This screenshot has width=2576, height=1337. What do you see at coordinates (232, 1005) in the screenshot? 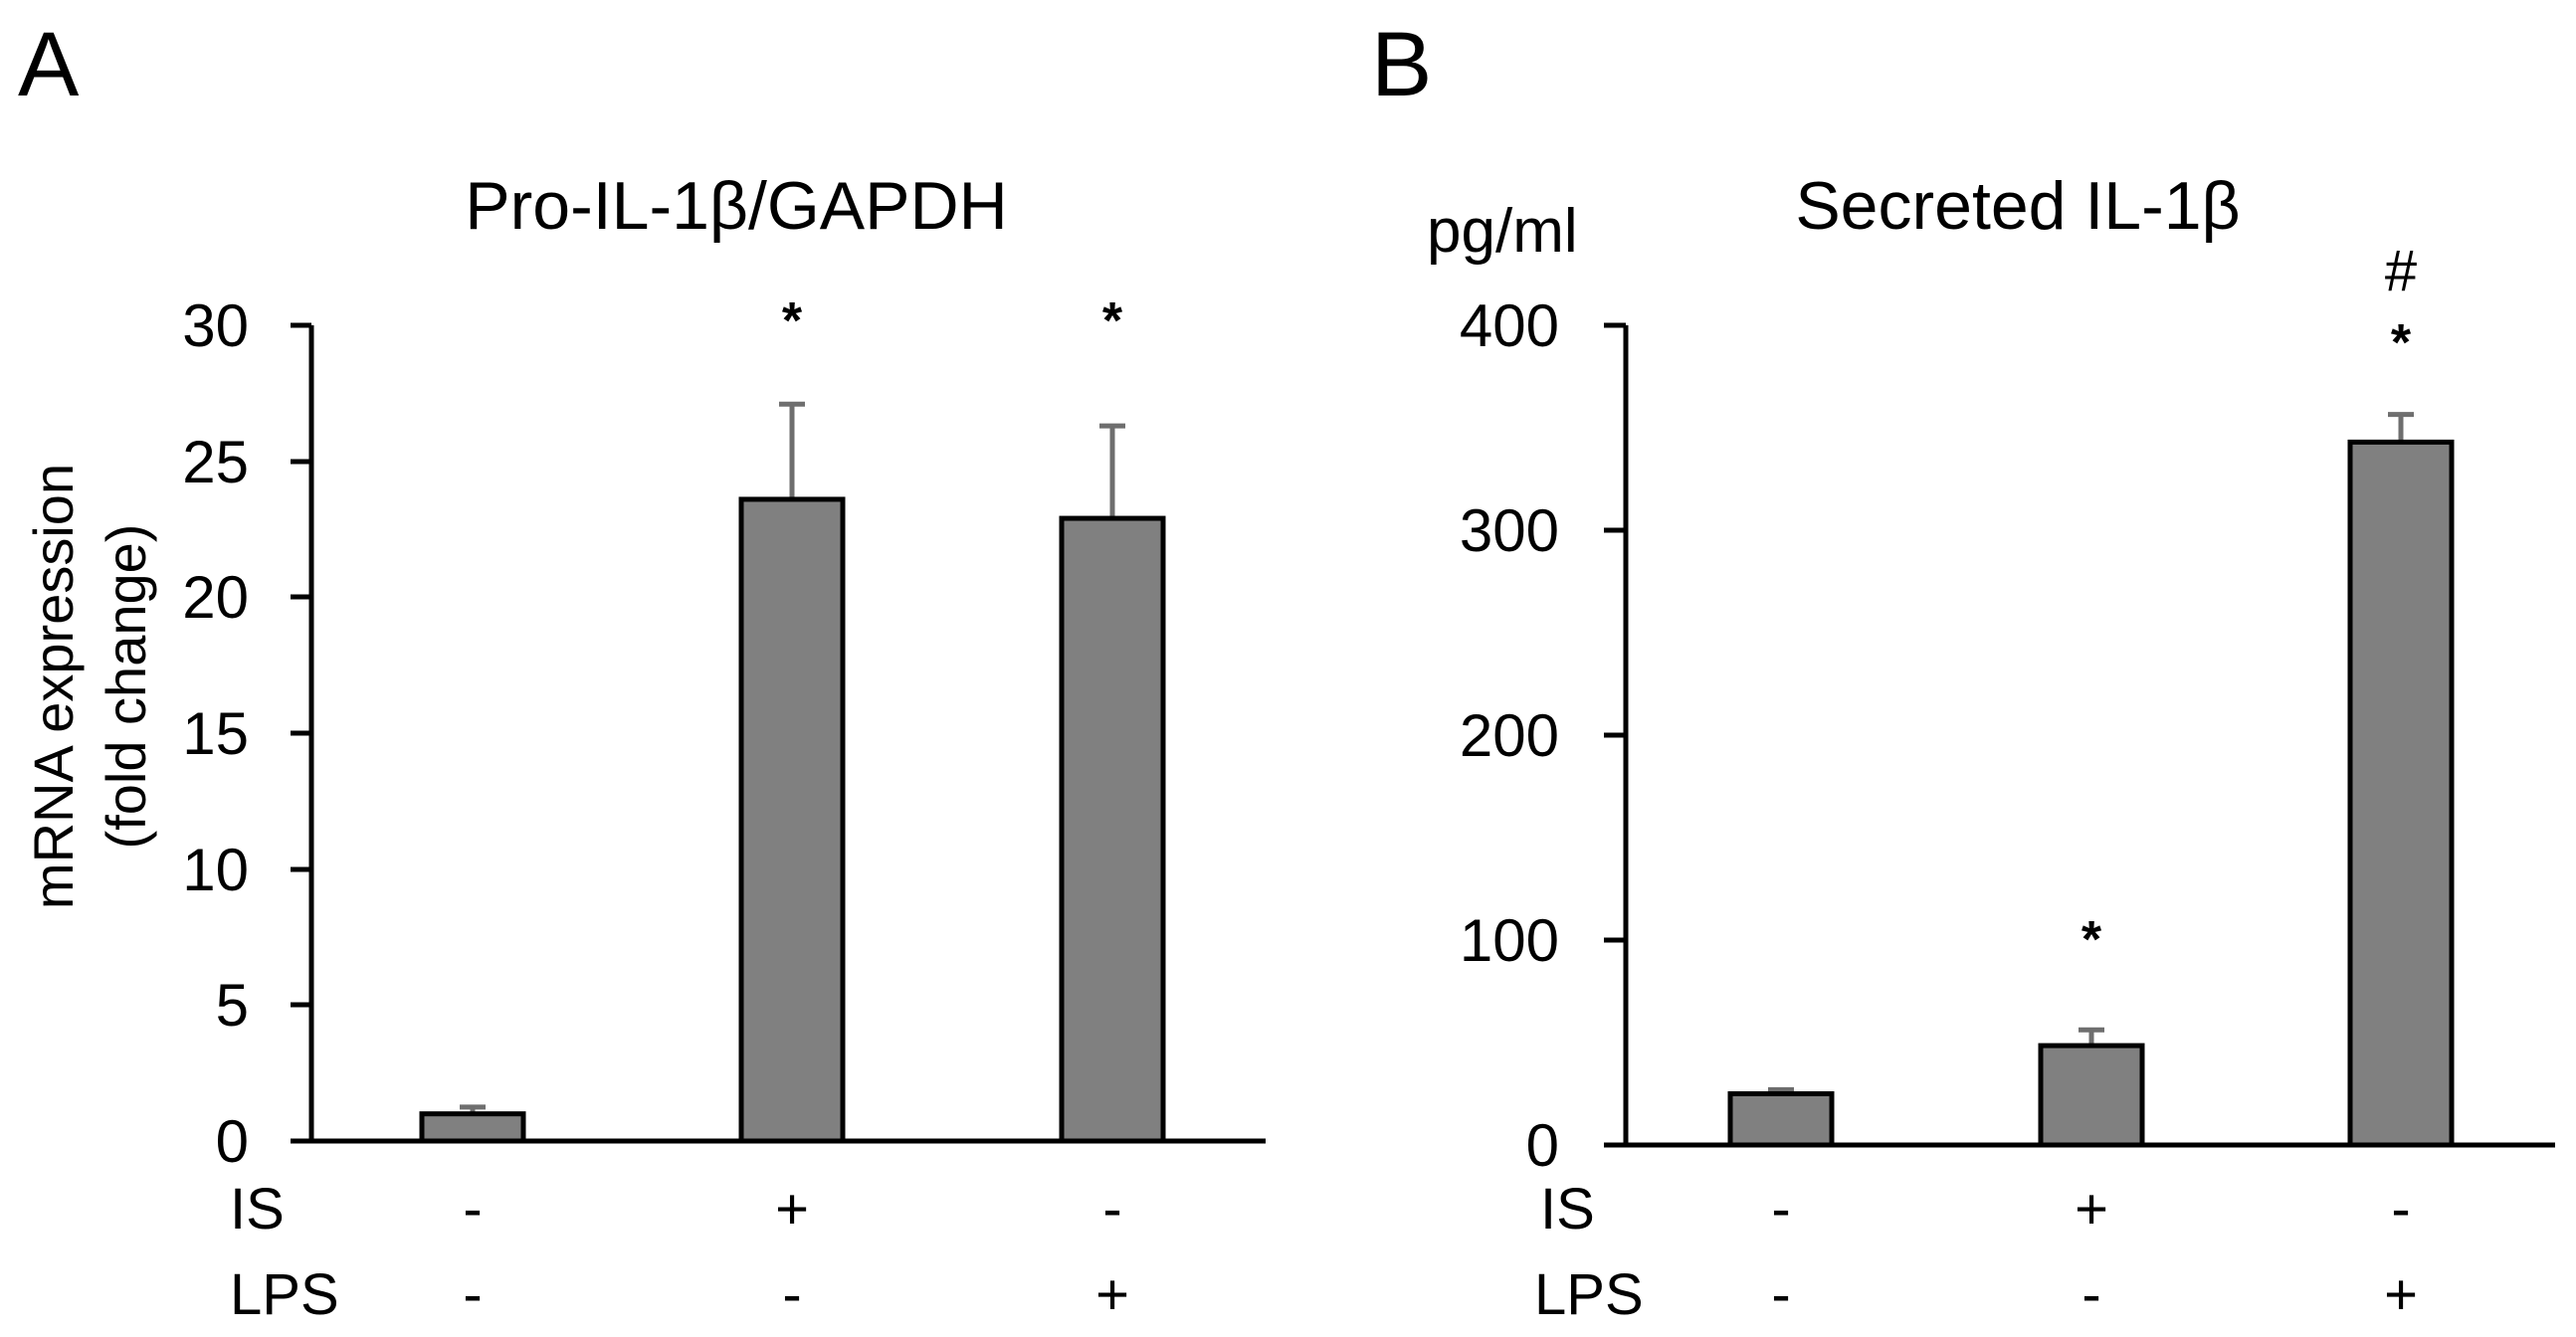
I see `y-tick-label: 5` at bounding box center [232, 1005].